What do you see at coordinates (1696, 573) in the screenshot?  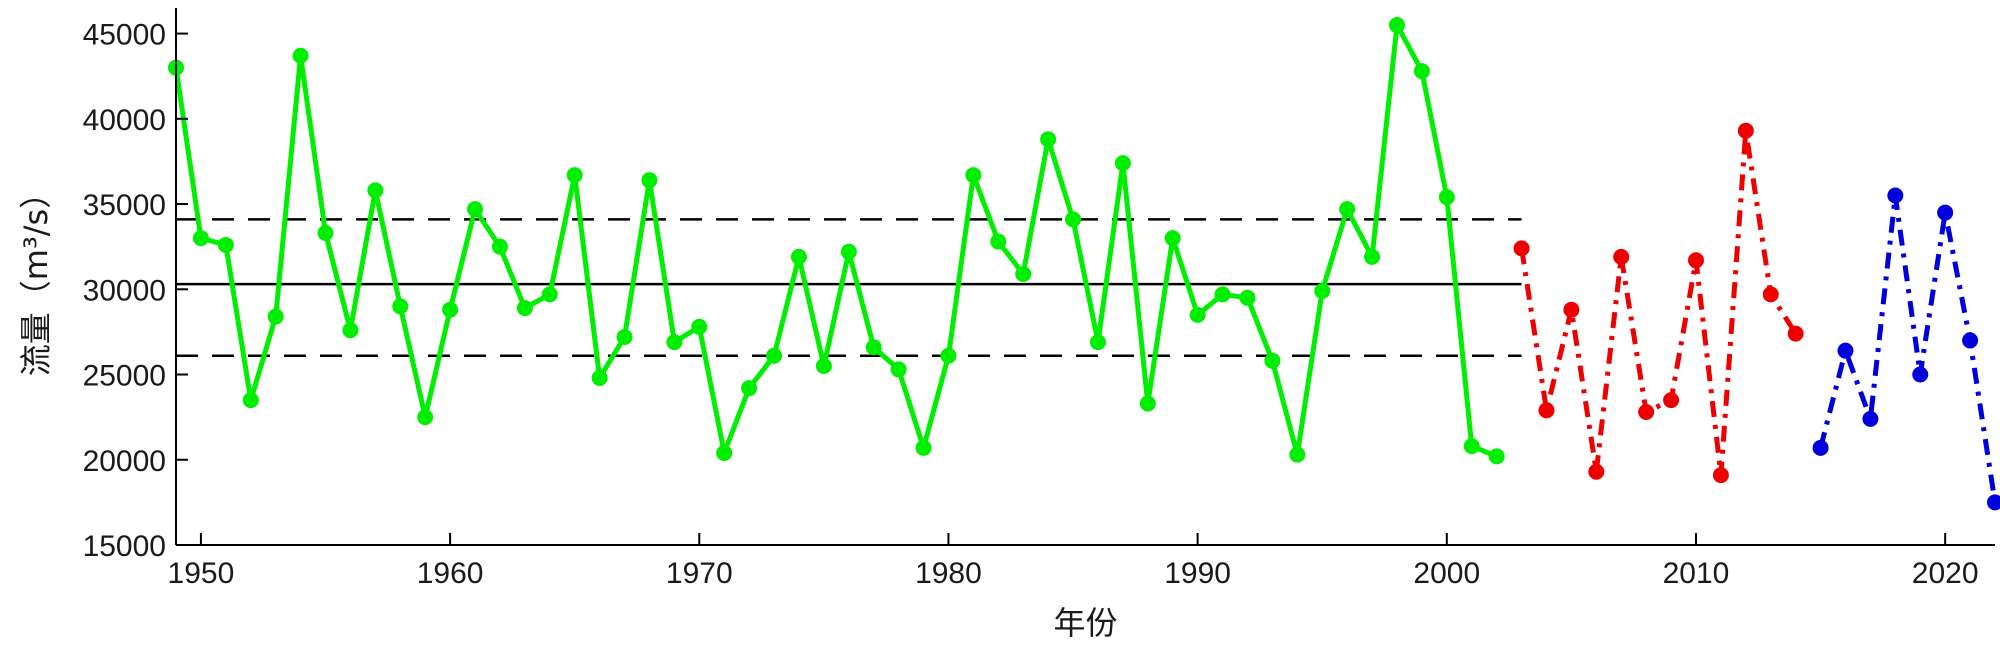 I see `x-tick-label: 2010` at bounding box center [1696, 573].